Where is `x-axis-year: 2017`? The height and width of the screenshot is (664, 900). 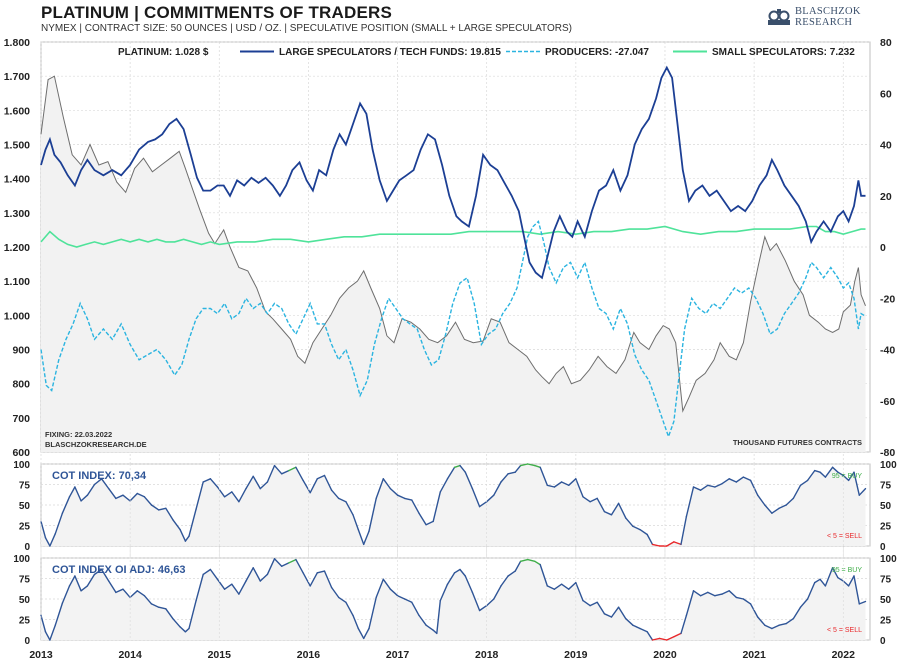 x-axis-year: 2017 is located at coordinates (398, 655).